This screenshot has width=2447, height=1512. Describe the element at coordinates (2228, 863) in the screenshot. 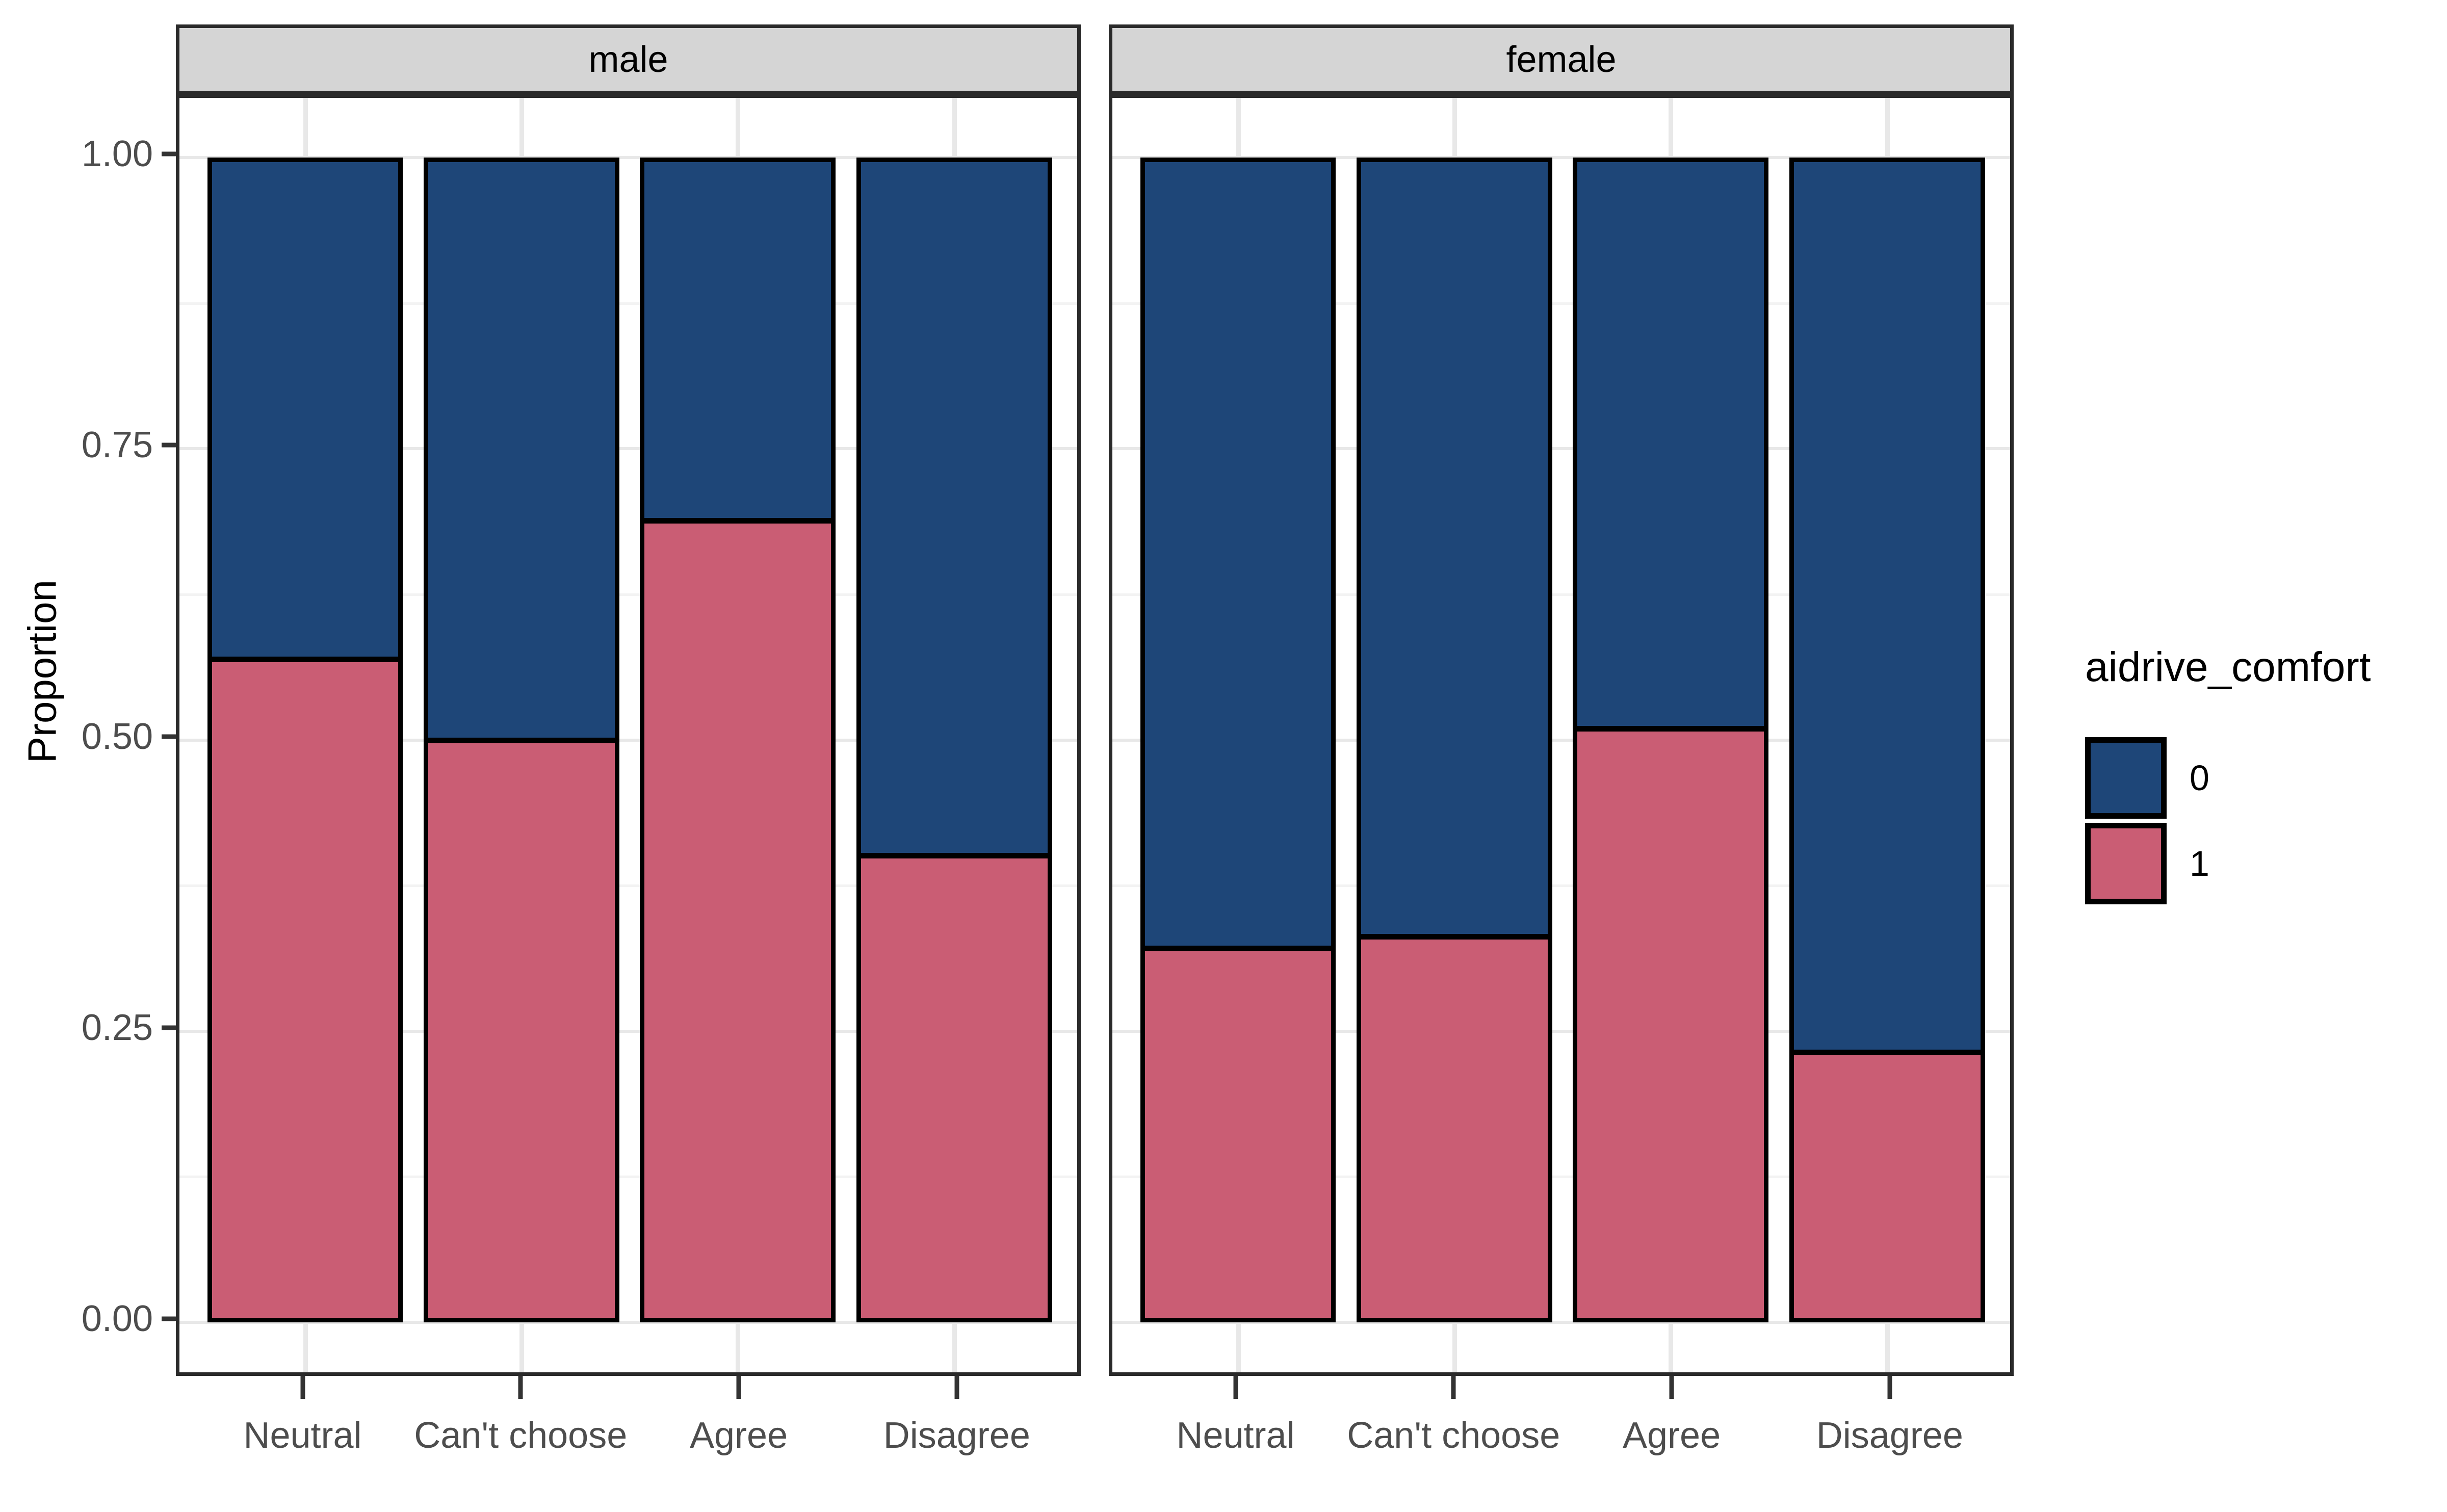

I see `legend-entry-1: 1` at that location.